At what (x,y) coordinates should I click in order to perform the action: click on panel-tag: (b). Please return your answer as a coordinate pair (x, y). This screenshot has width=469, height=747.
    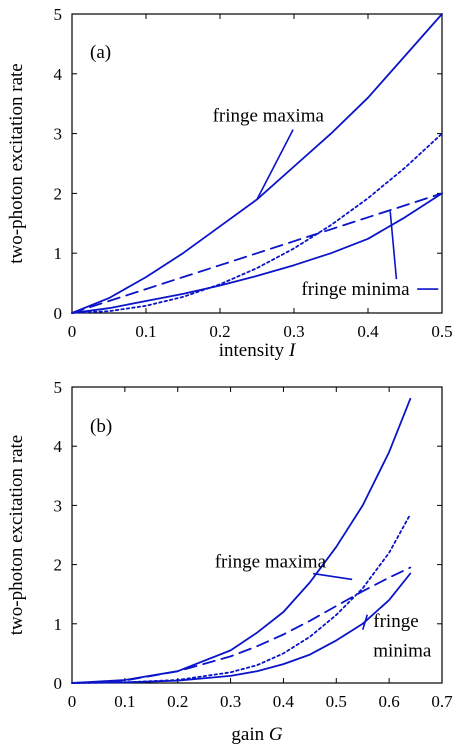
    Looking at the image, I should click on (101, 426).